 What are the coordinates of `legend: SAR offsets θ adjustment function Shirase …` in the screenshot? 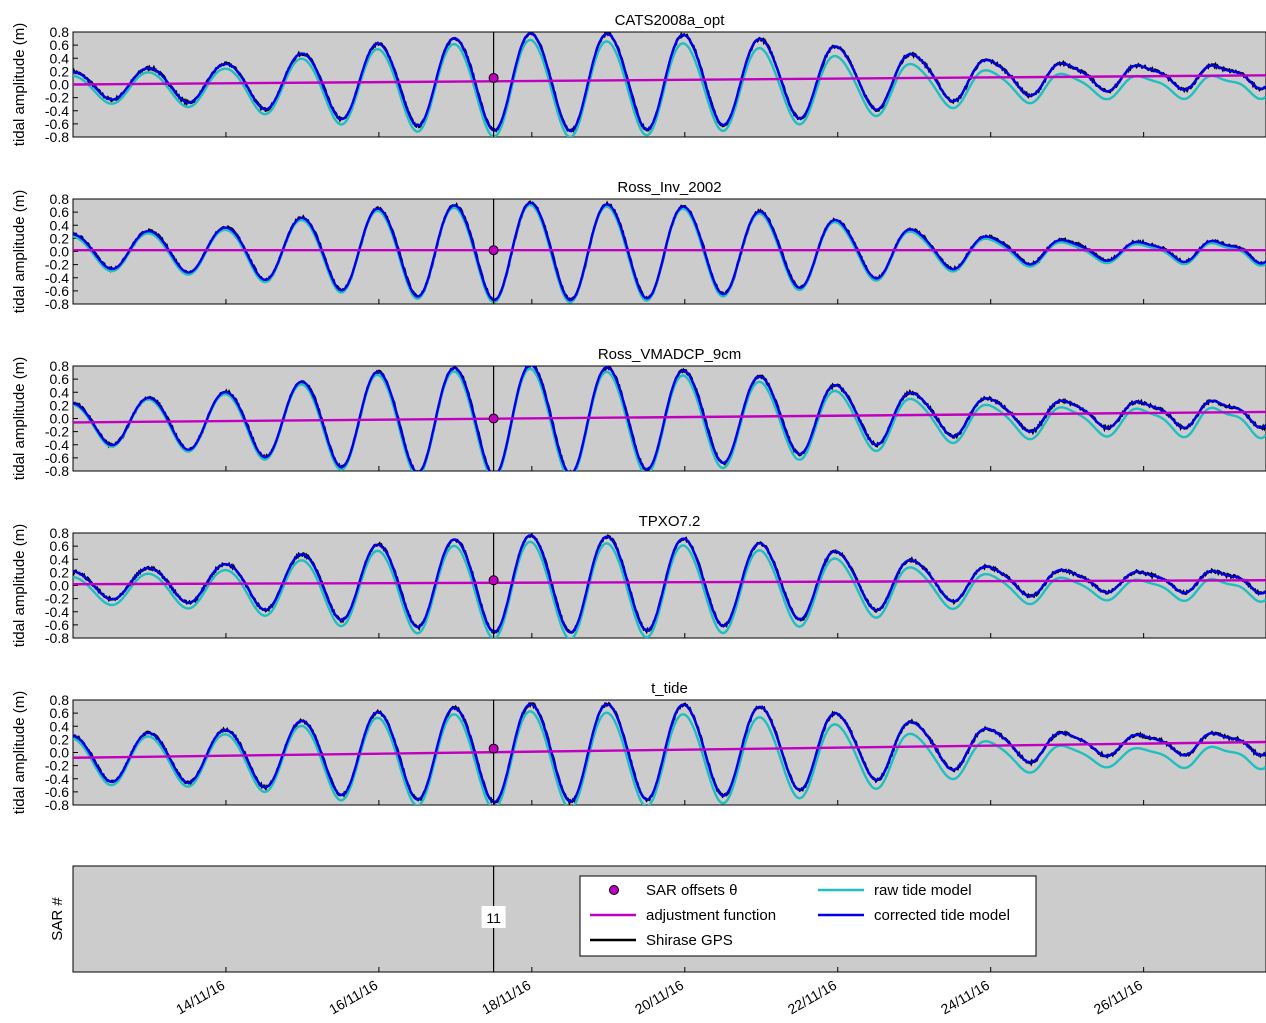 It's located at (808, 916).